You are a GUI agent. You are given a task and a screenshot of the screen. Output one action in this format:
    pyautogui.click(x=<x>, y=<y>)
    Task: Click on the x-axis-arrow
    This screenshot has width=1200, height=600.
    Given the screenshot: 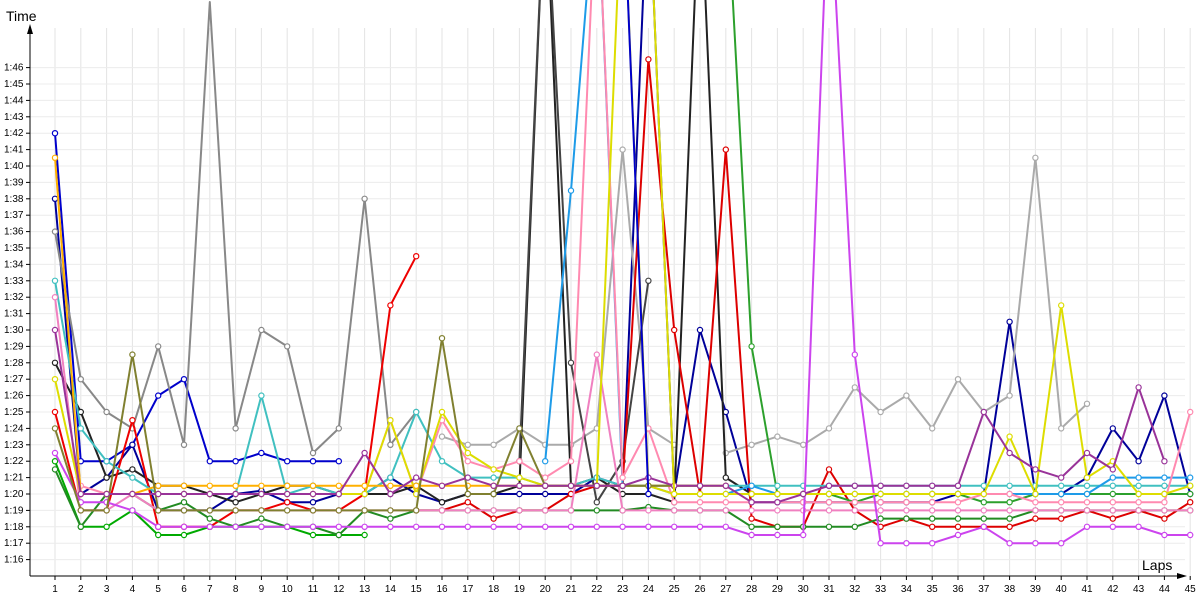 What is the action you would take?
    pyautogui.click(x=1182, y=576)
    